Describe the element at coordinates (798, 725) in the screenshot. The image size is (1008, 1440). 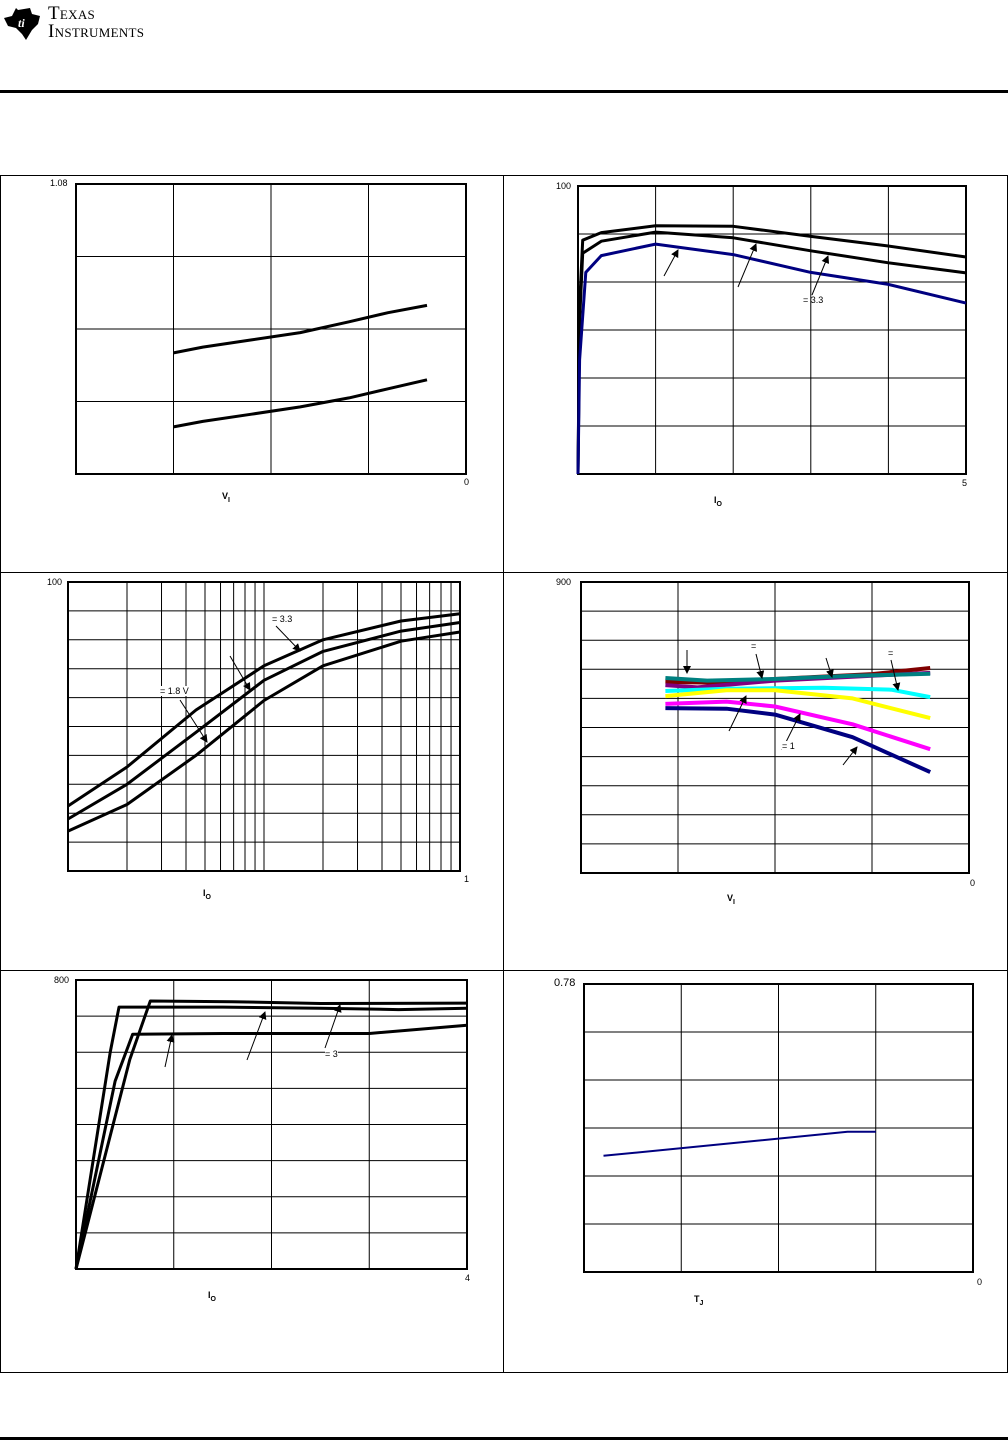
I see `c4-series-magenta` at that location.